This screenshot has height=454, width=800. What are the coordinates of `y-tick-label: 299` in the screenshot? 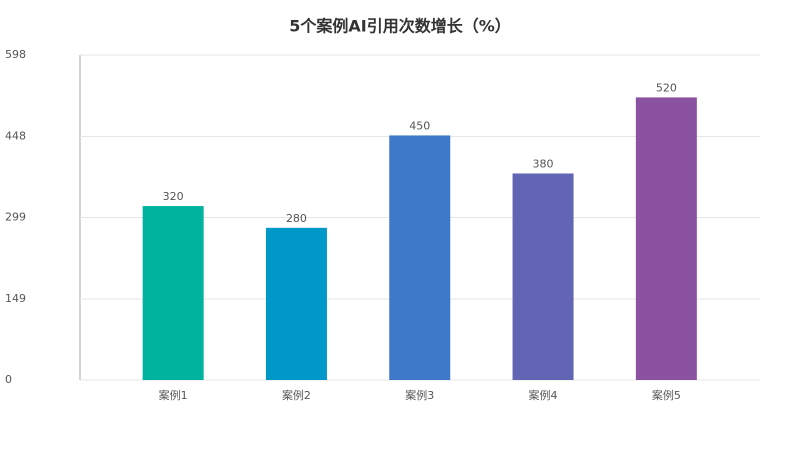 It's located at (15, 217).